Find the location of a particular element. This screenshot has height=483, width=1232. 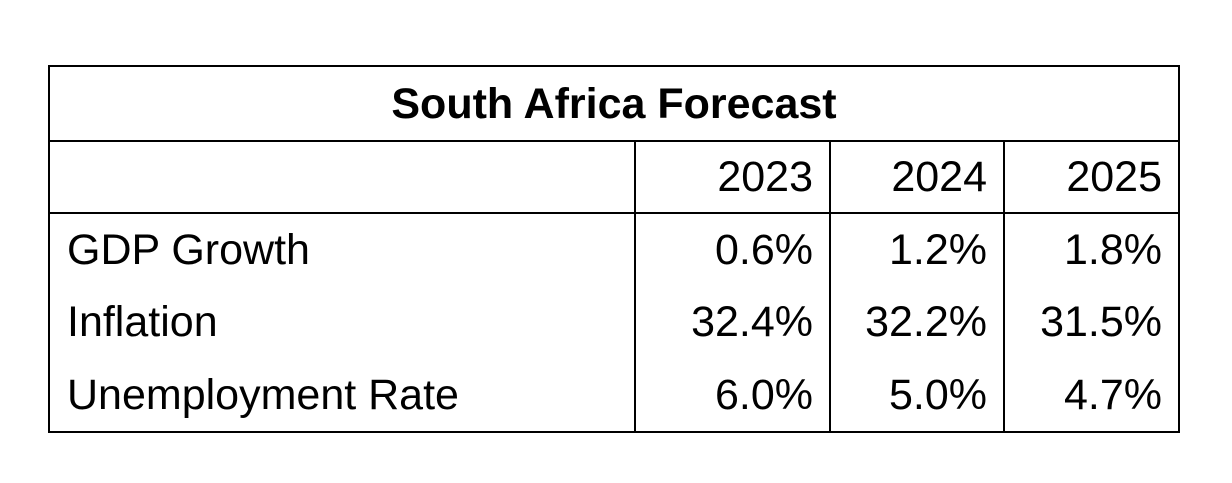

cell-unemployment-rate-2025: 4.7% is located at coordinates (1091, 396).